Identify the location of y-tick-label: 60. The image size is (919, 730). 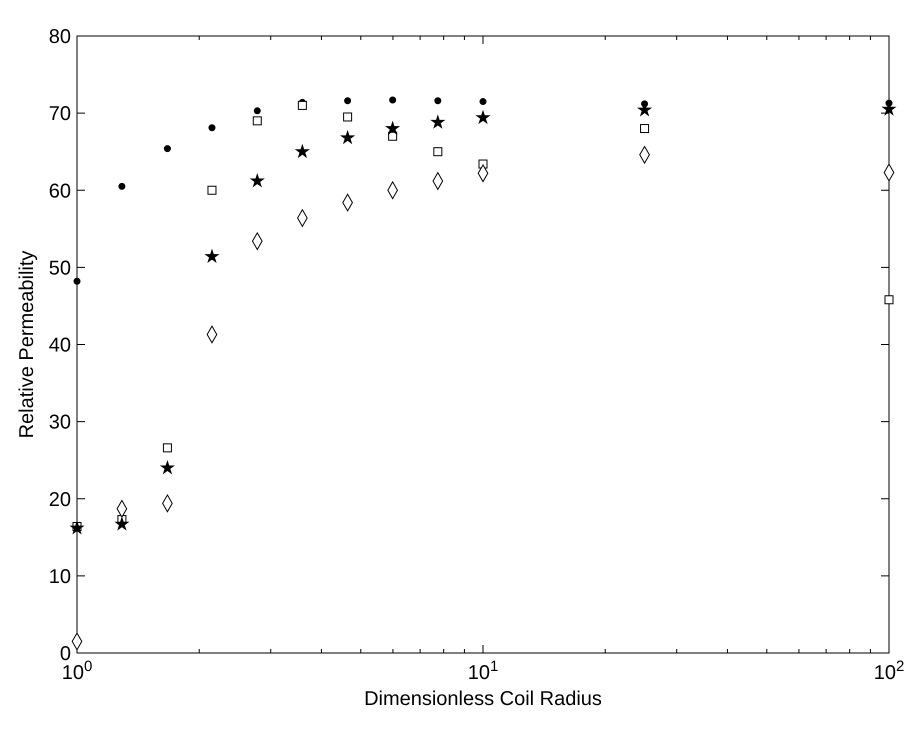
(59, 191).